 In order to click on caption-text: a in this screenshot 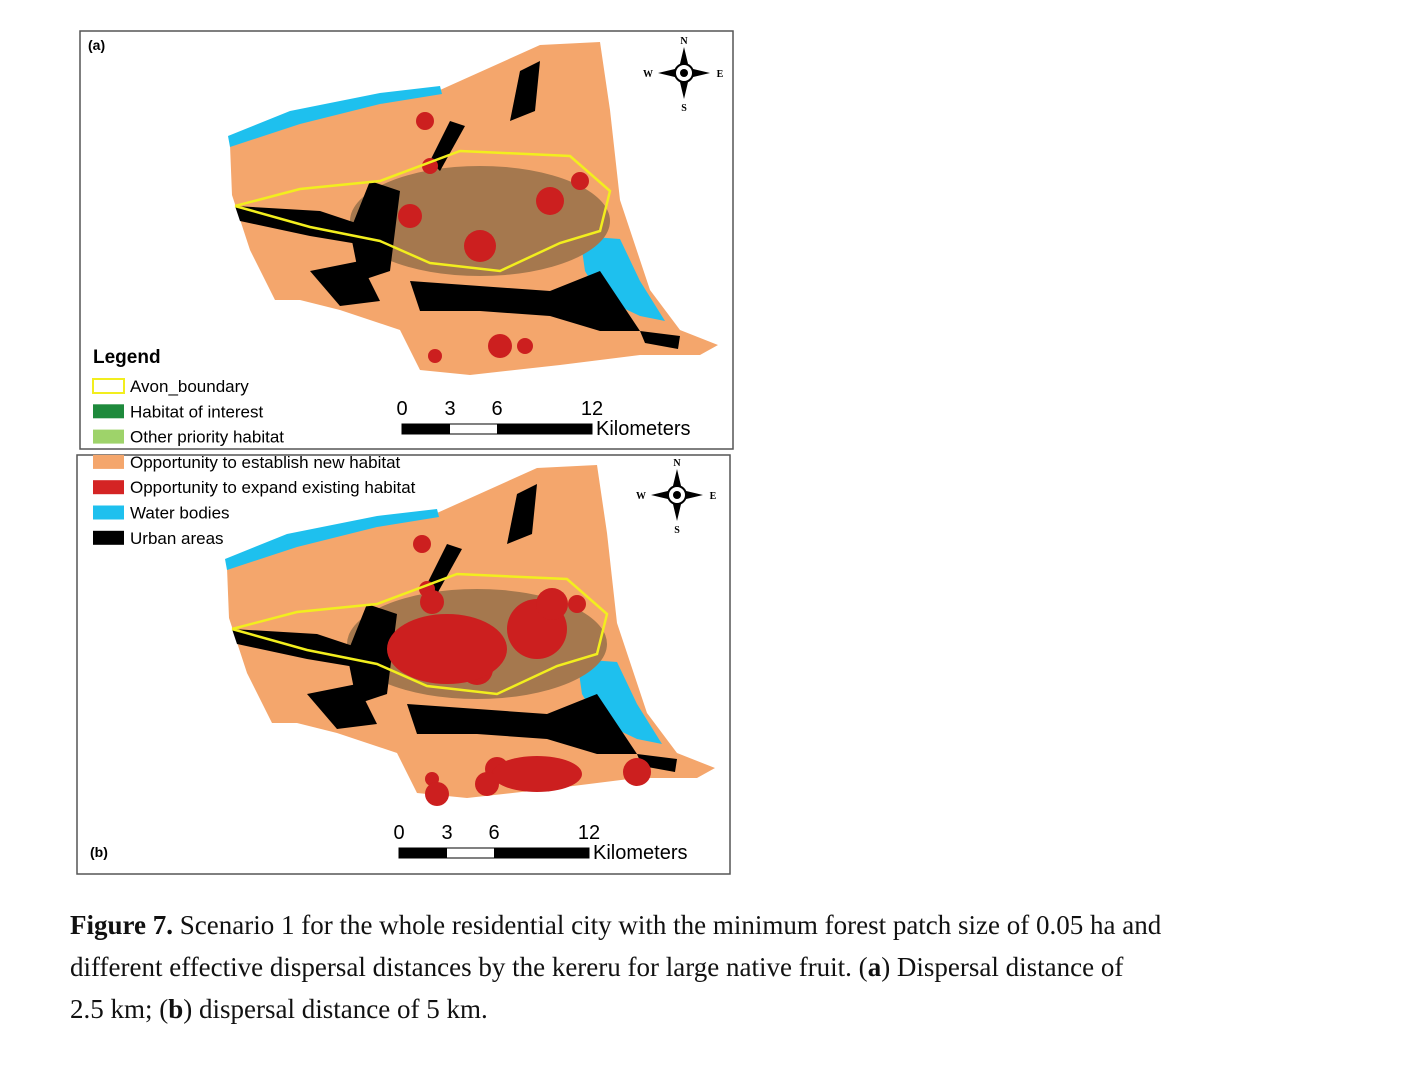, I will do `click(875, 967)`.